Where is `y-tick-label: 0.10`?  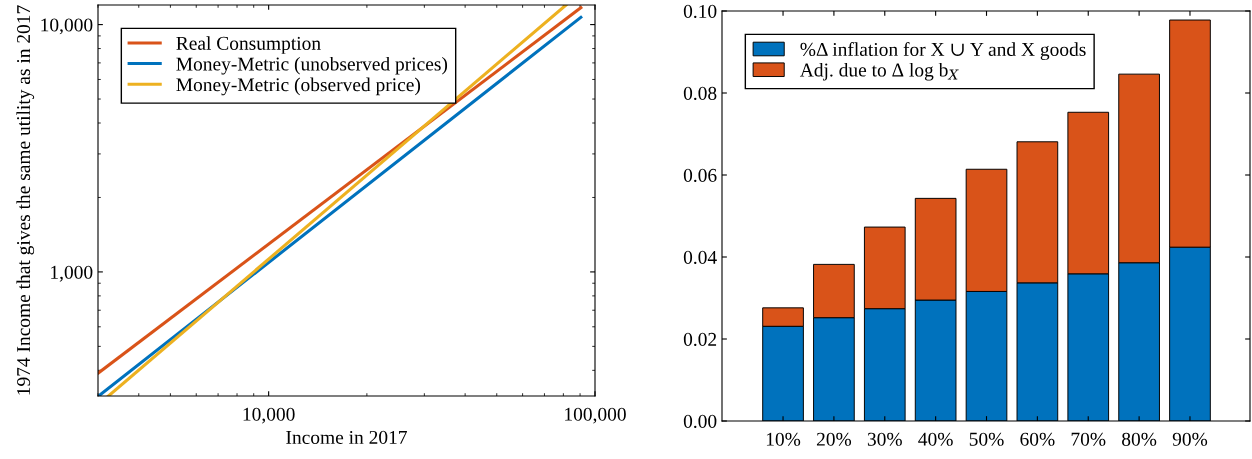 y-tick-label: 0.10 is located at coordinates (700, 11).